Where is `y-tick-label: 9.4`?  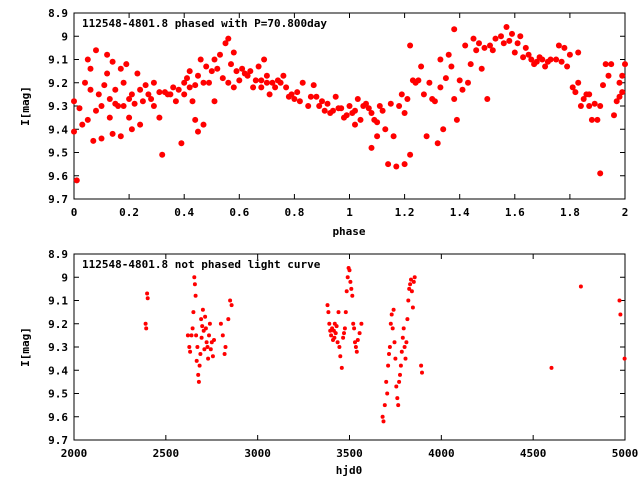
y-tick-label: 9.4 is located at coordinates (58, 370).